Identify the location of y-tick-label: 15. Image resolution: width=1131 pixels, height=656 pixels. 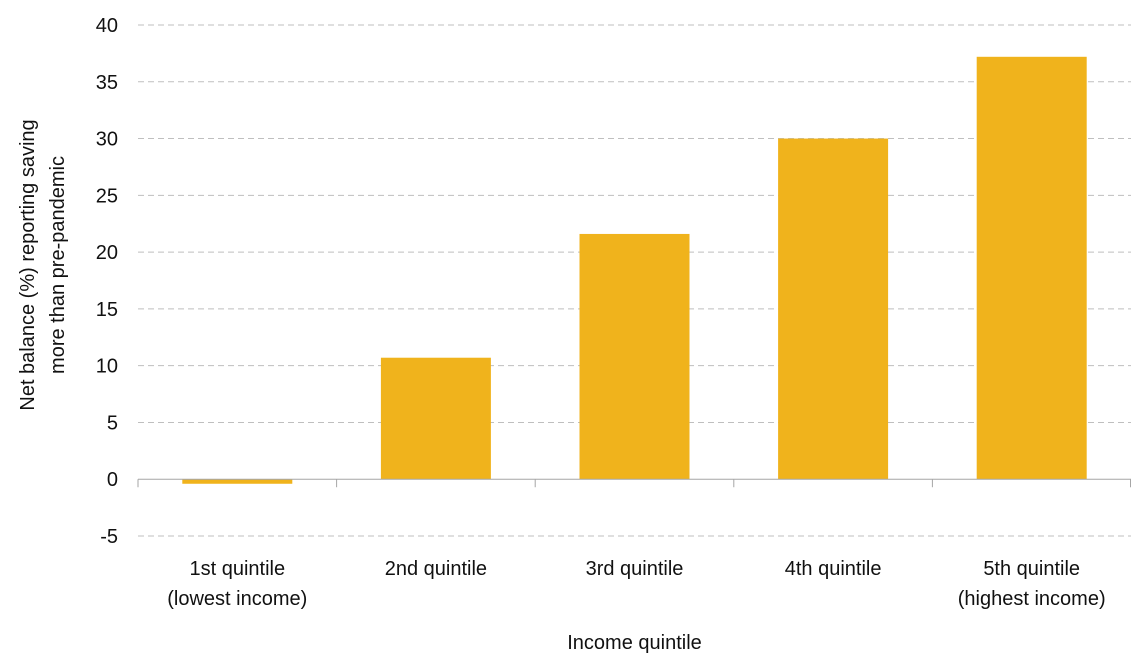
(107, 310).